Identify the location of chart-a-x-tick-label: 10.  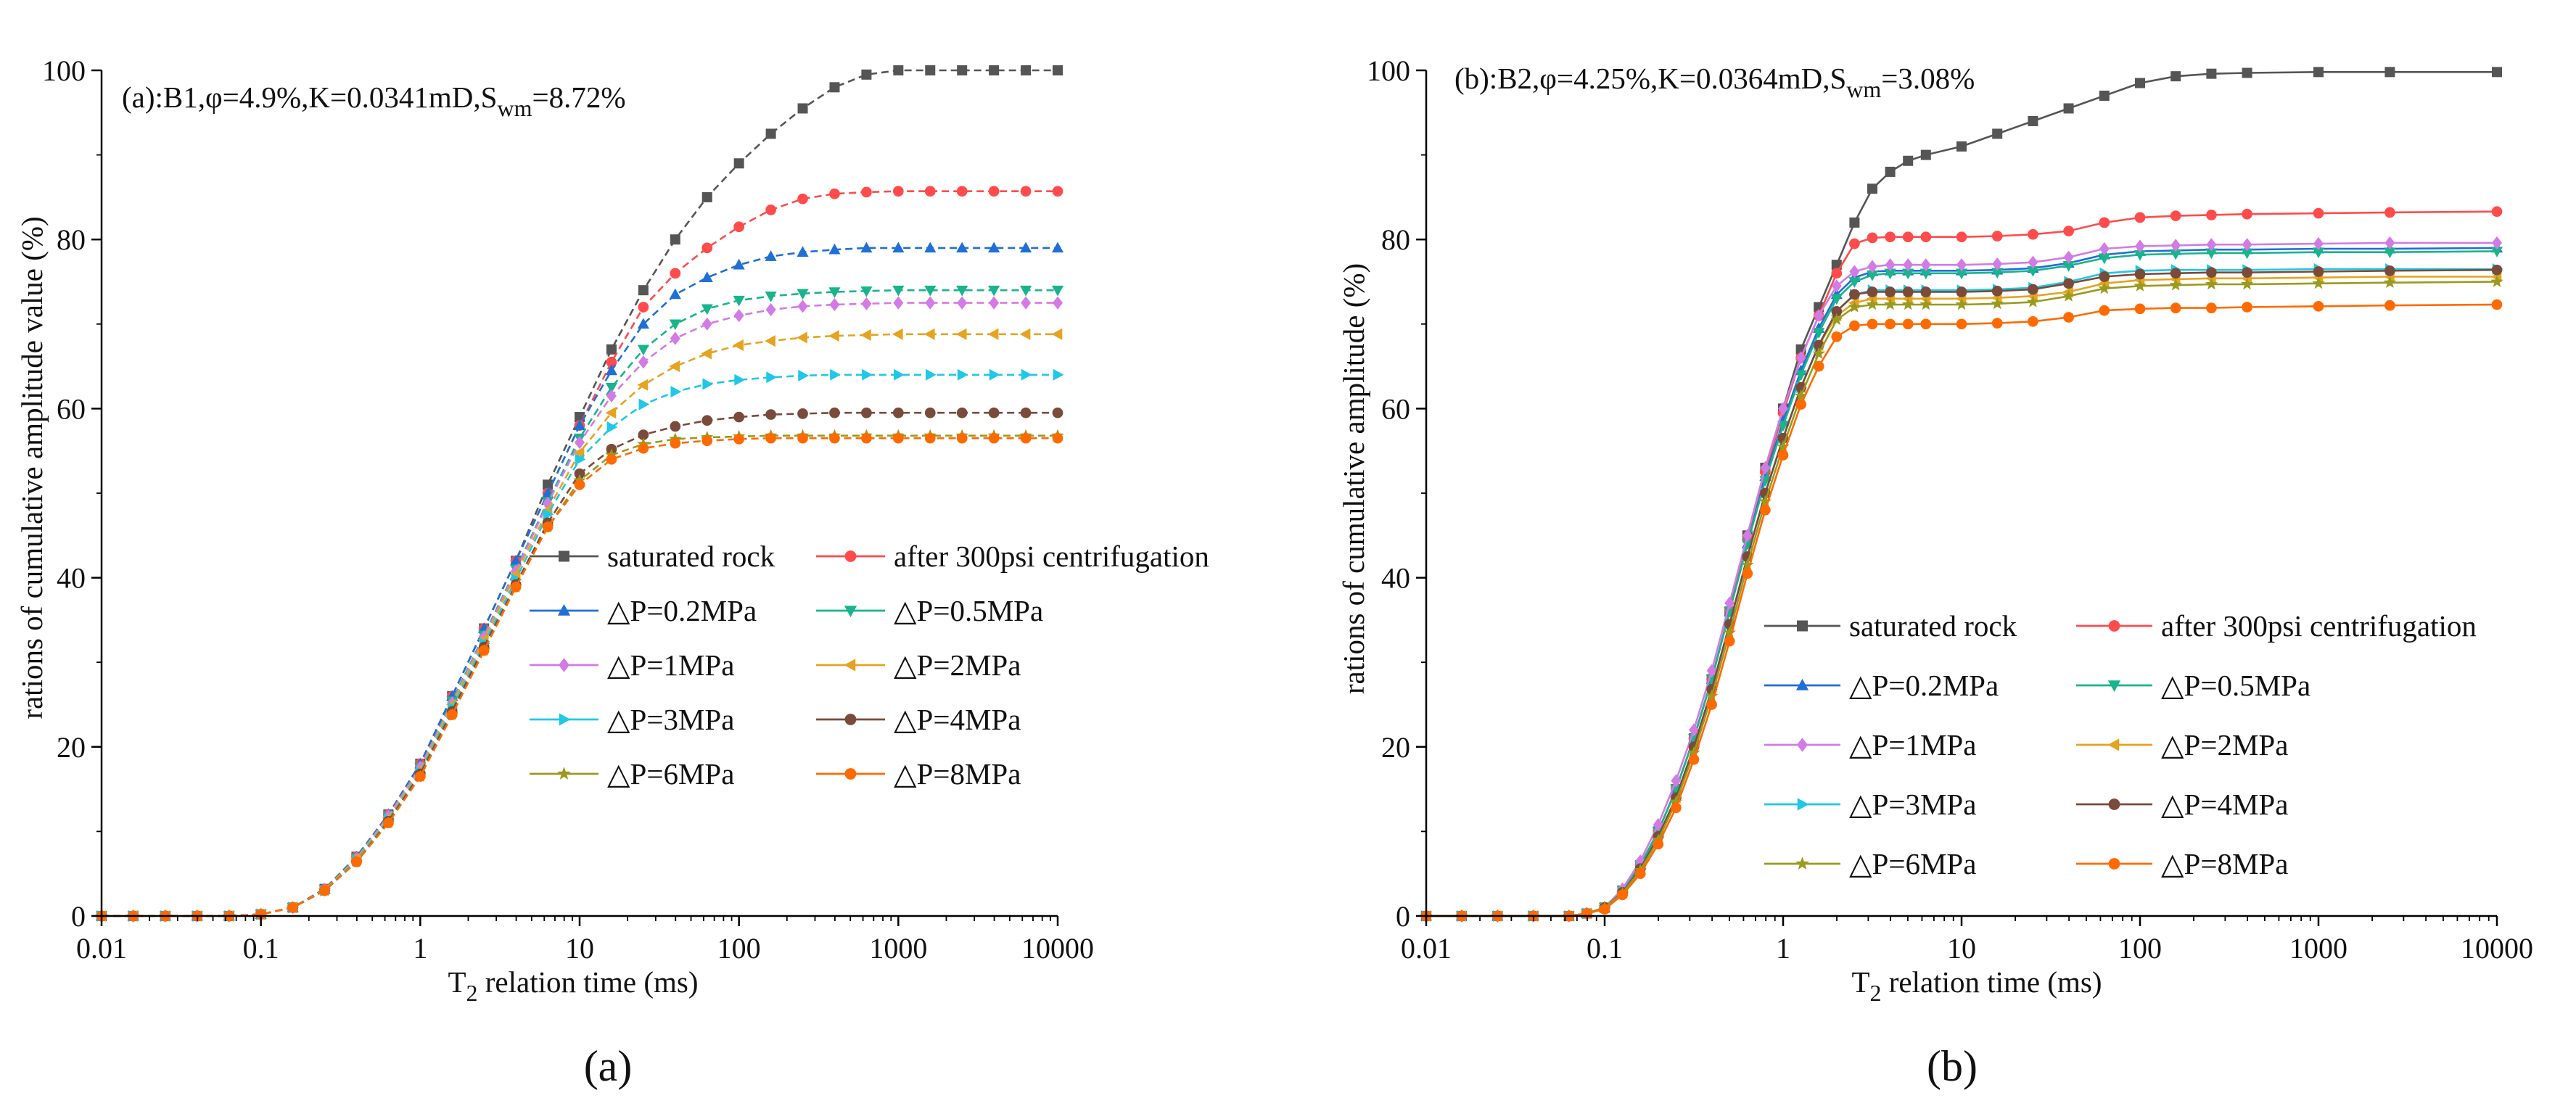
(579, 948).